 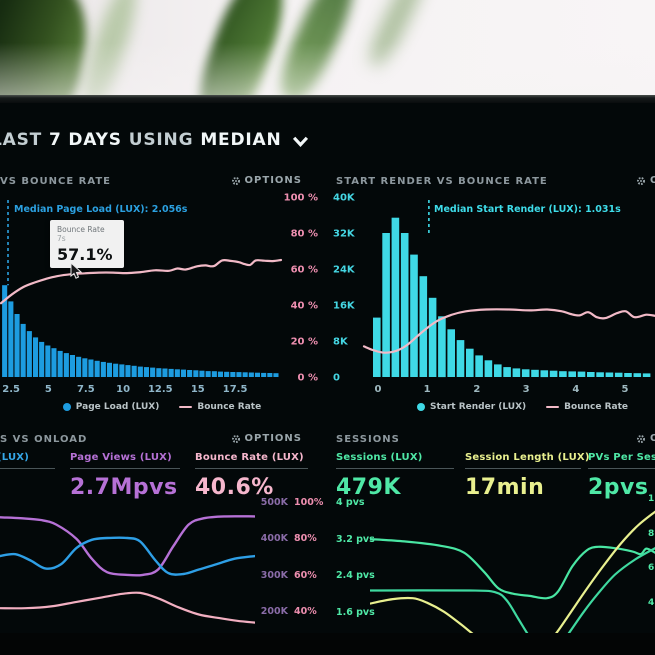 What do you see at coordinates (127, 564) in the screenshot?
I see `onload-trend-chart` at bounding box center [127, 564].